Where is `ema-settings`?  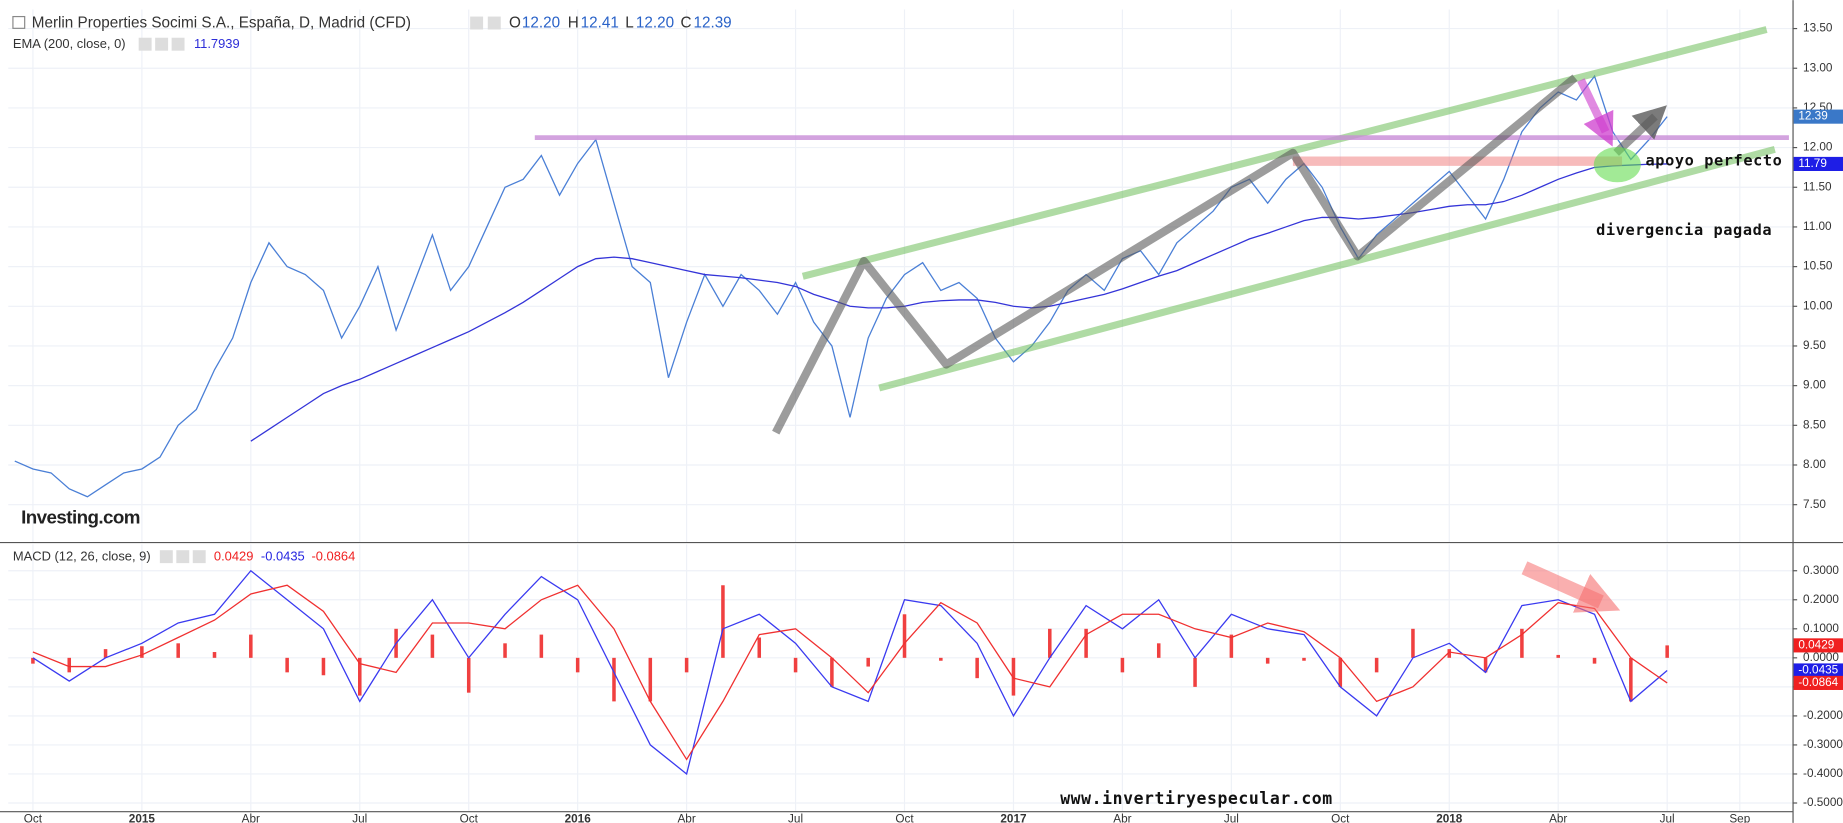
ema-settings is located at coordinates (145, 44).